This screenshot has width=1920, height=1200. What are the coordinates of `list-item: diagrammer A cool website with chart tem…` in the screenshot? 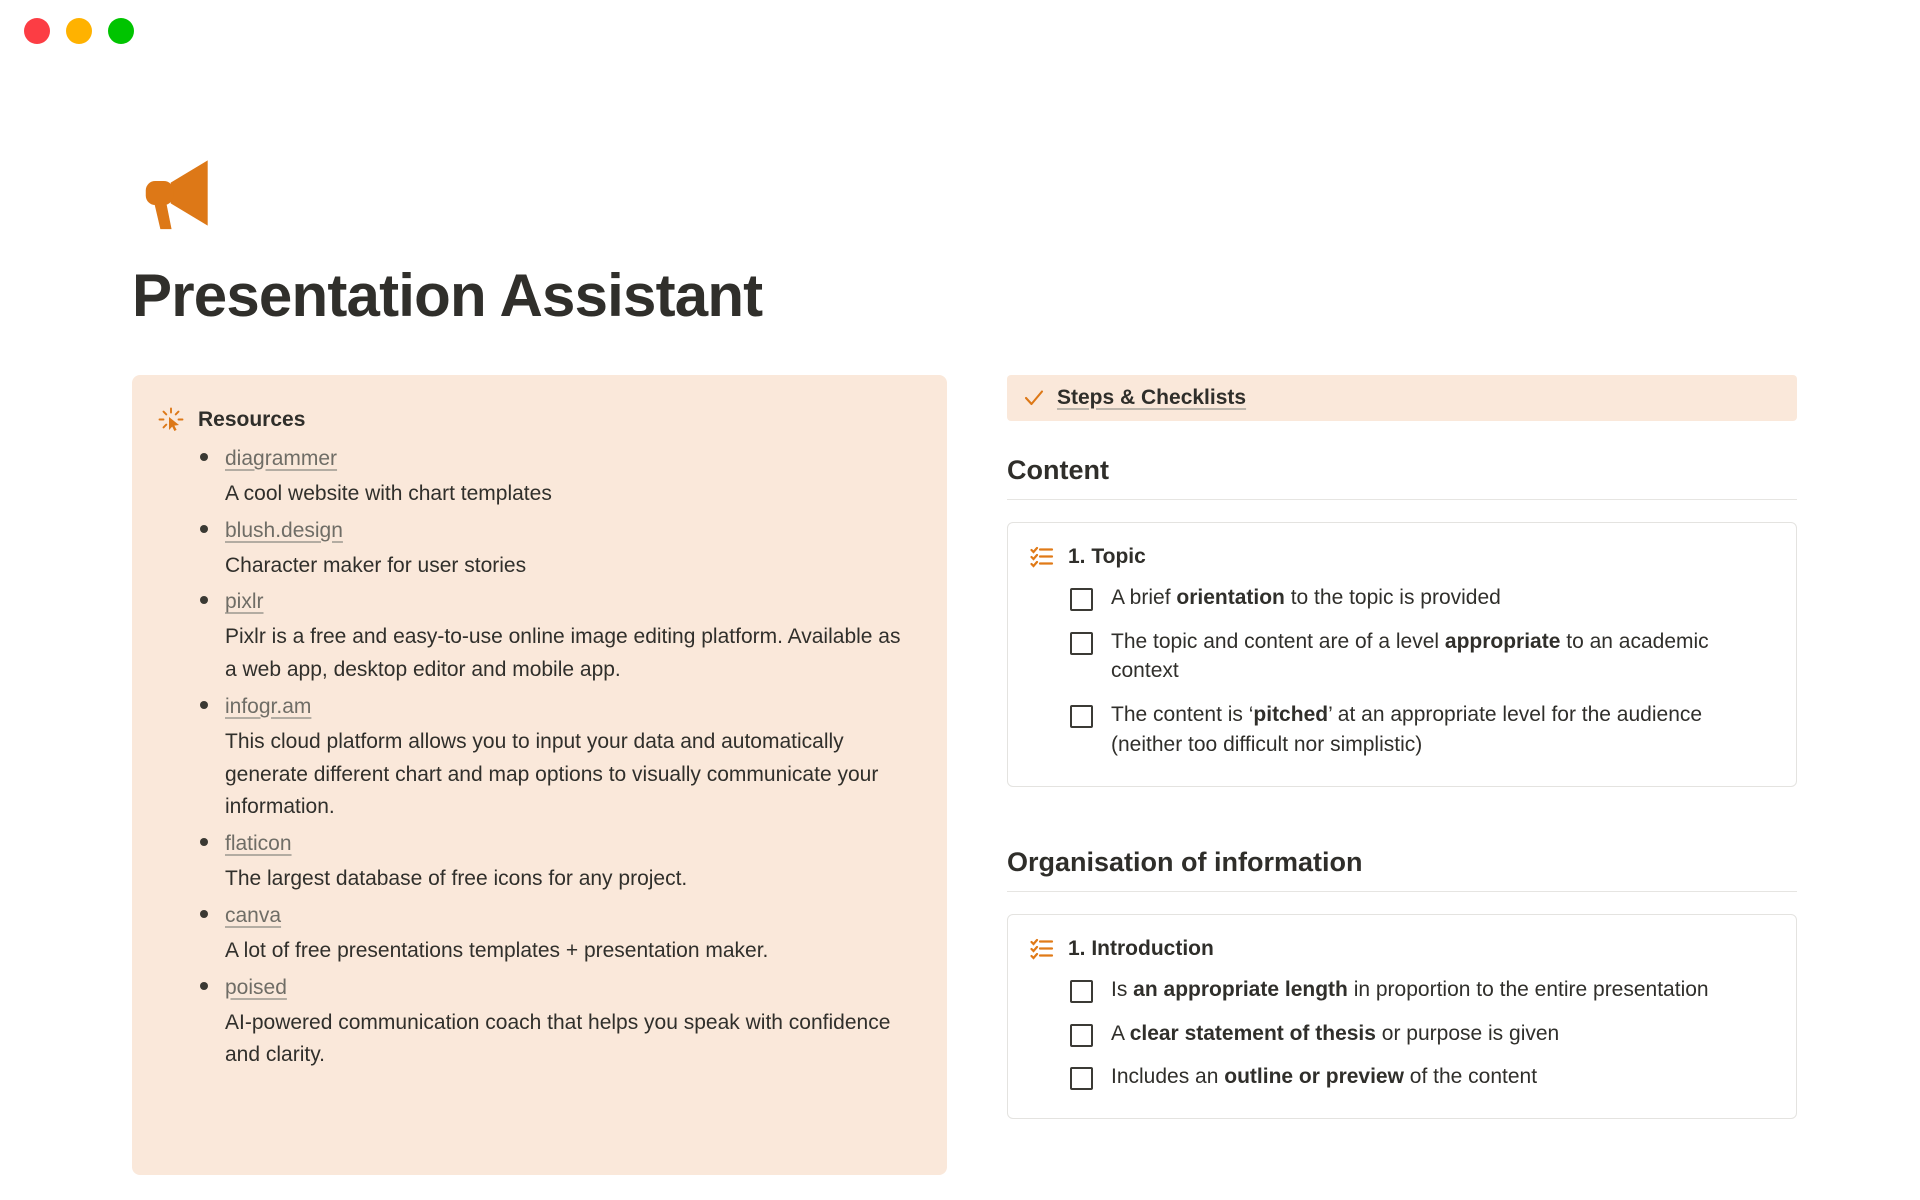 It's located at (556, 479).